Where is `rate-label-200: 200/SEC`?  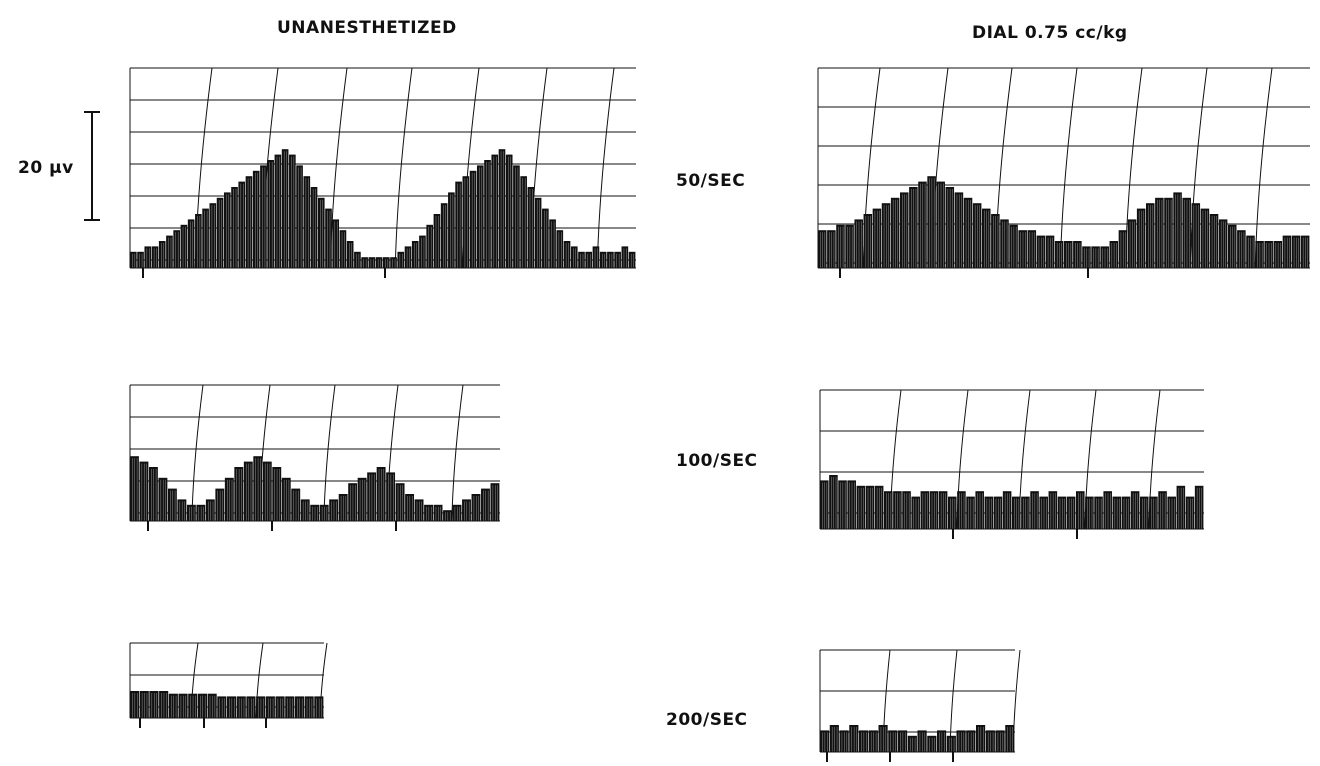
rate-label-200: 200/SEC is located at coordinates (707, 720).